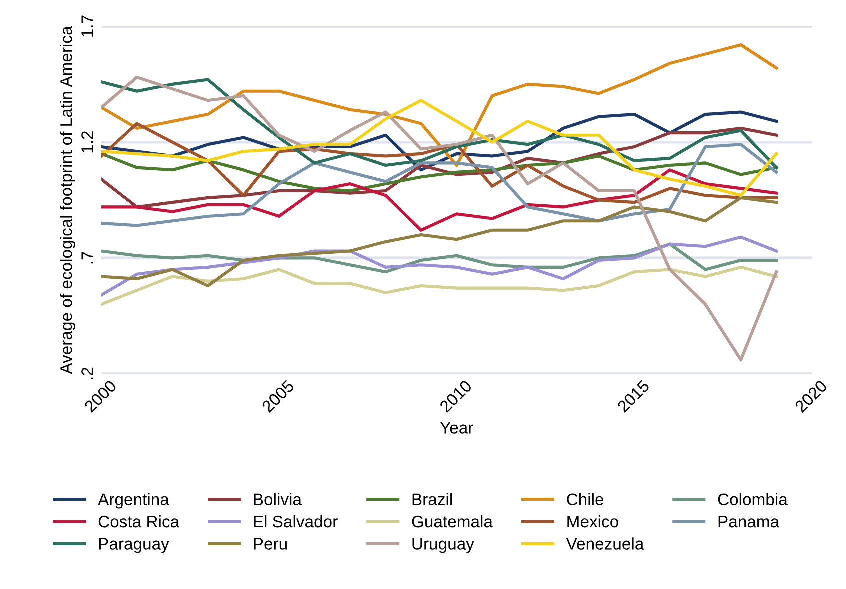 The width and height of the screenshot is (846, 589). I want to click on legend-label: Mexico, so click(593, 521).